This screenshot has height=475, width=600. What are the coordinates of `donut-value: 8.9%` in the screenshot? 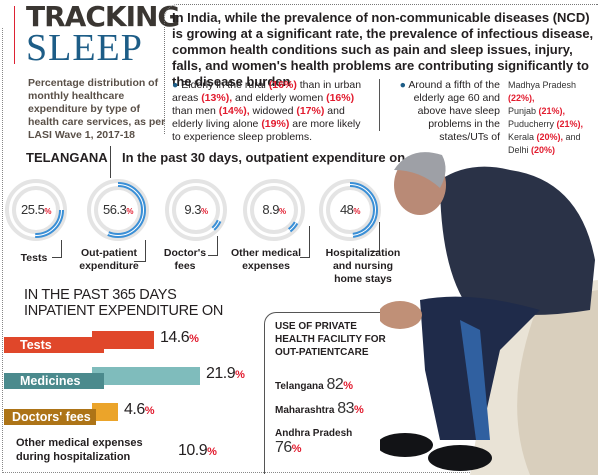 It's located at (274, 209).